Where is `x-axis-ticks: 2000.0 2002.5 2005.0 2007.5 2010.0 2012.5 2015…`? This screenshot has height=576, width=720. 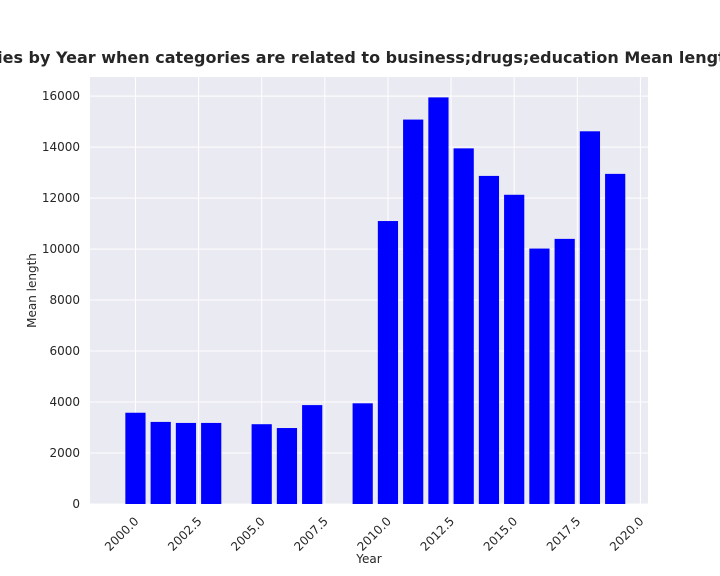
x-axis-ticks: 2000.0 2002.5 2005.0 2007.5 2010.0 2012.5 2015… is located at coordinates (374, 534).